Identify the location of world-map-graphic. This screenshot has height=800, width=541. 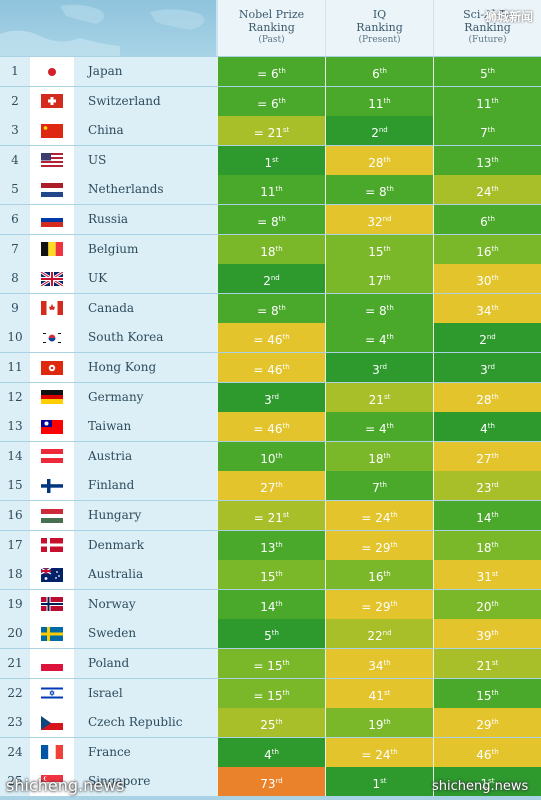
(108, 28).